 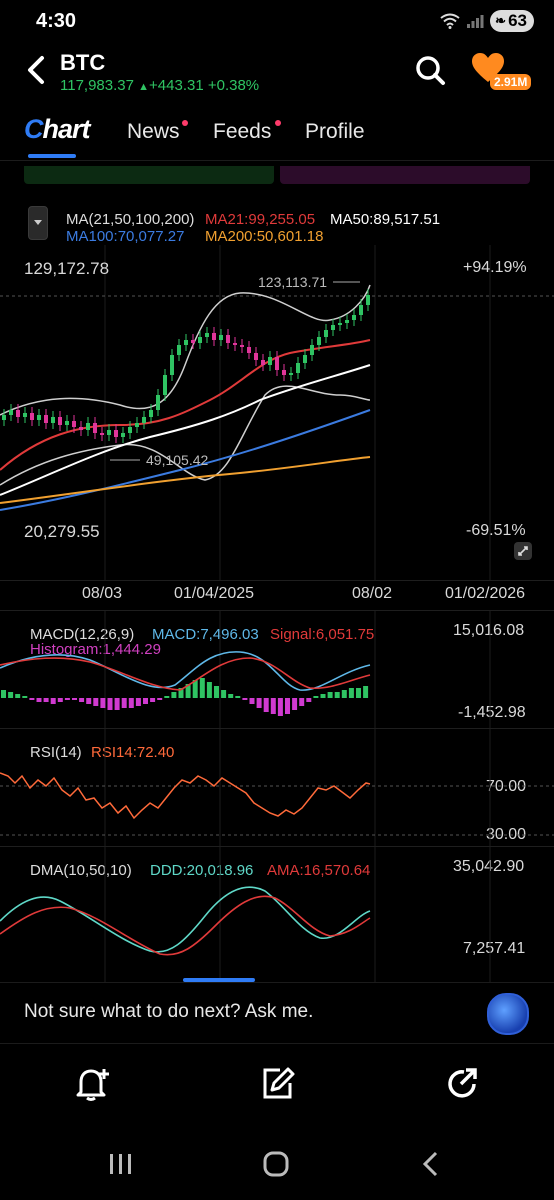 I want to click on macd-value: MACD:7,496.03, so click(x=205, y=634).